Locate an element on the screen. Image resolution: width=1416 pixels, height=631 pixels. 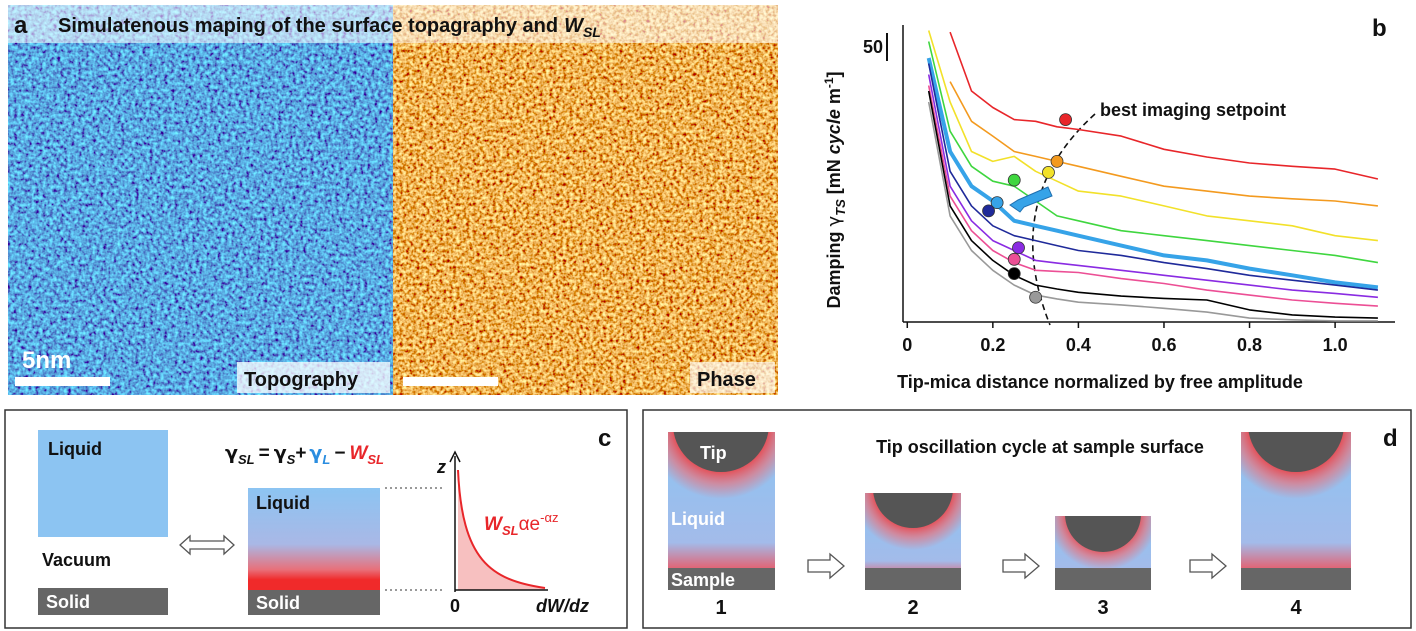
formula-part: α is located at coordinates (524, 524).